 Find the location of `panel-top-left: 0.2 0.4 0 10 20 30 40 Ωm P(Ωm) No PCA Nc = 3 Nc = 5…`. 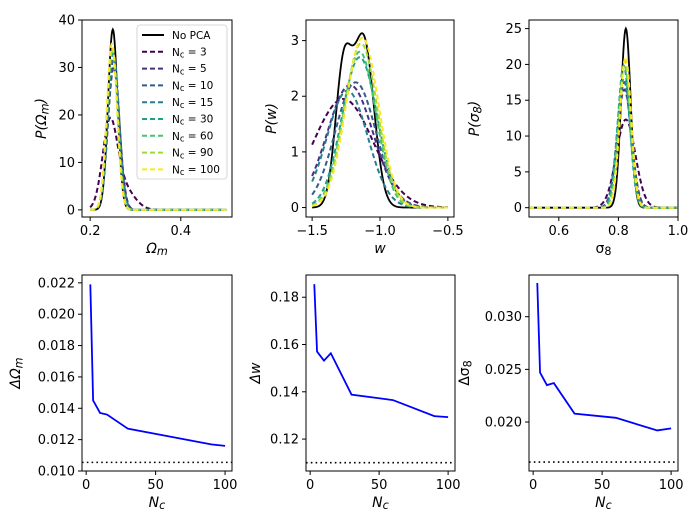

panel-top-left: 0.2 0.4 0 10 20 30 40 Ωm P(Ωm) No PCA Nc = 3 Nc = 5… is located at coordinates (133, 136).